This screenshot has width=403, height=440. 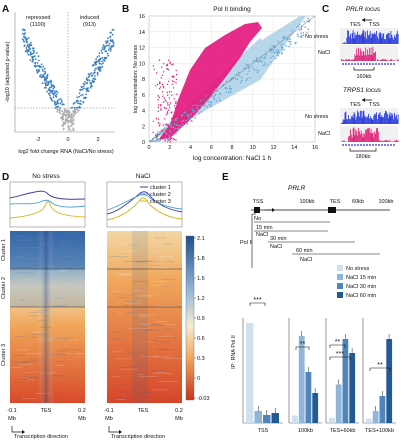 What do you see at coordinates (82, 419) in the screenshot?
I see `d-mb-1b: Mb` at bounding box center [82, 419].